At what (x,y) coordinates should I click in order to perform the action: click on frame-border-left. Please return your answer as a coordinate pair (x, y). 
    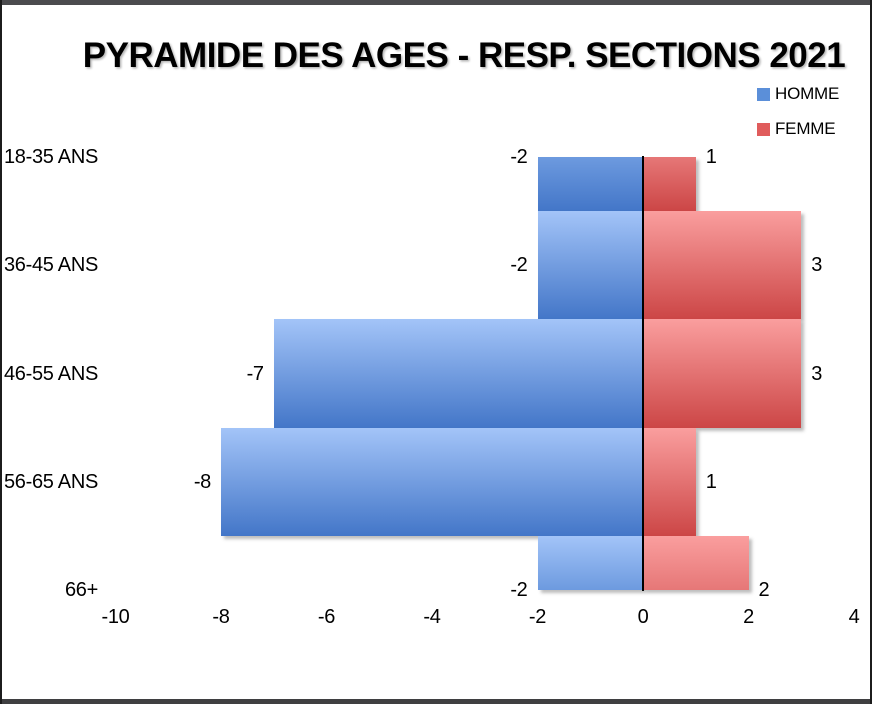
    Looking at the image, I should click on (1, 352).